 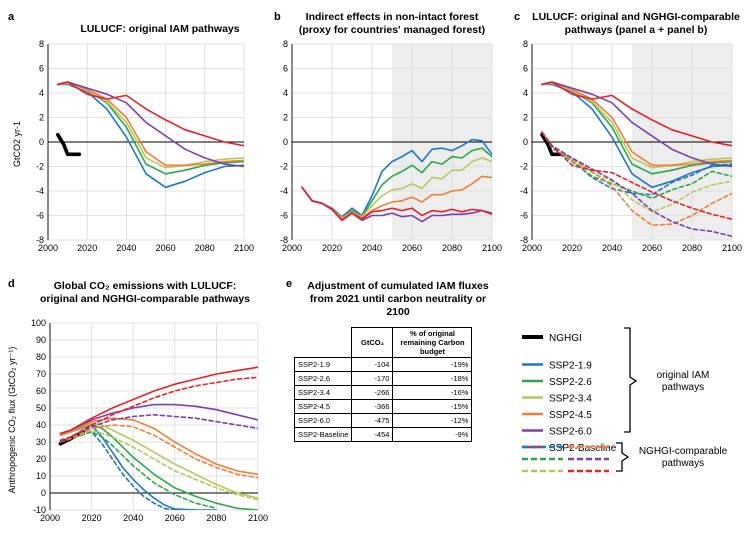 What do you see at coordinates (631, 380) in the screenshot?
I see `legend-brace-original` at bounding box center [631, 380].